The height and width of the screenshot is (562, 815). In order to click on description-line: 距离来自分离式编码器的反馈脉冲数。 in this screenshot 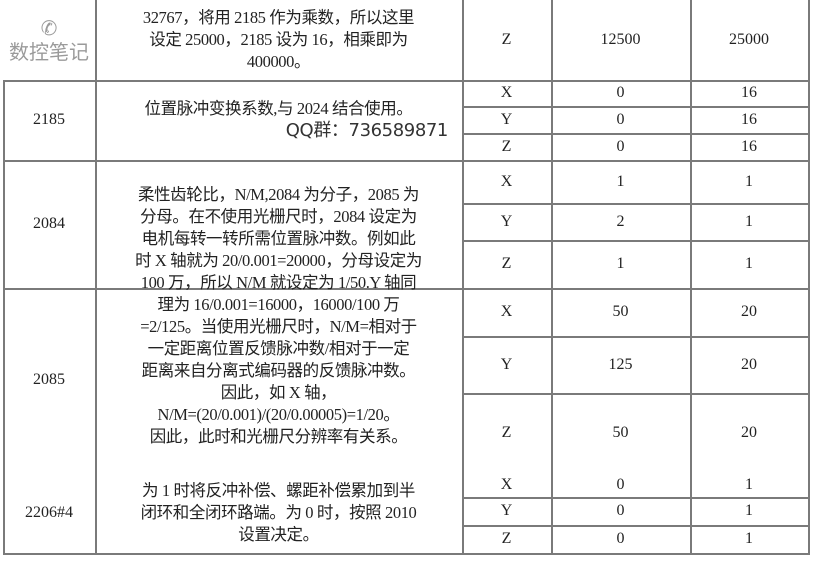, I will do `click(278, 370)`.